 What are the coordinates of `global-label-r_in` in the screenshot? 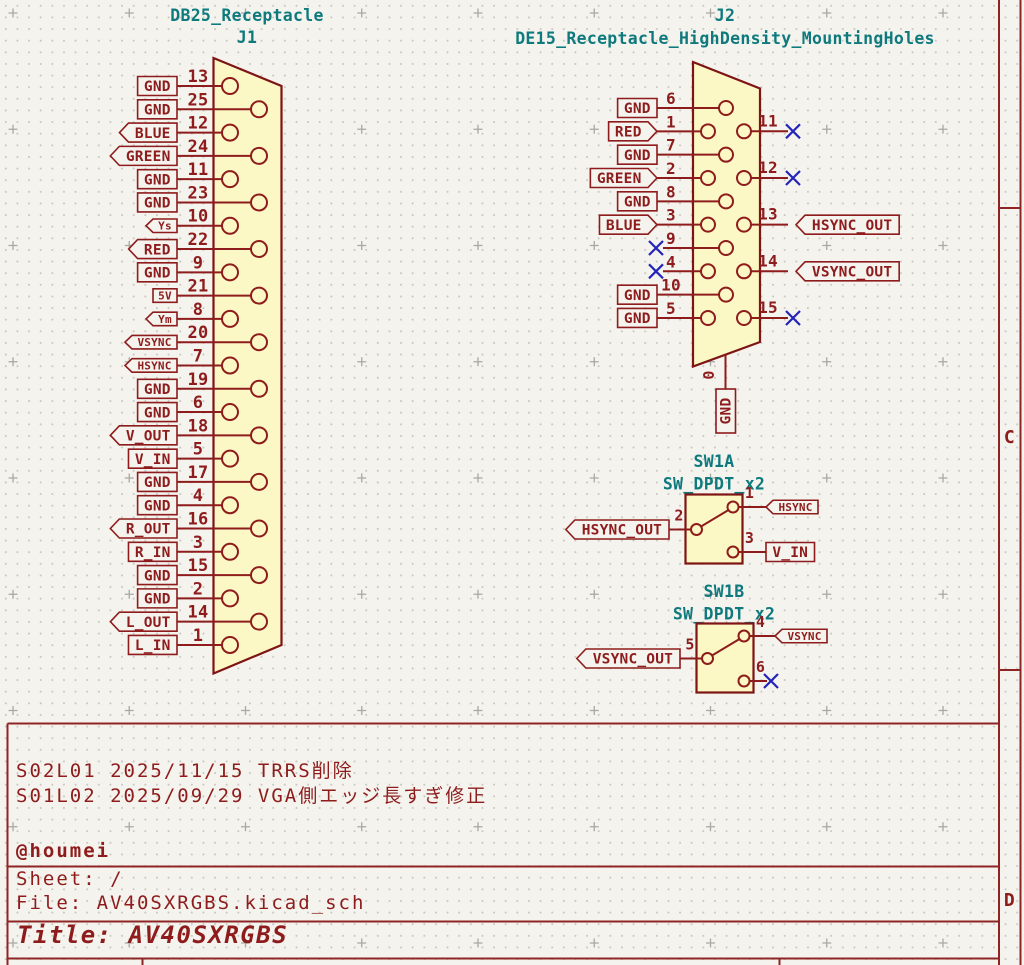 It's located at (152, 552).